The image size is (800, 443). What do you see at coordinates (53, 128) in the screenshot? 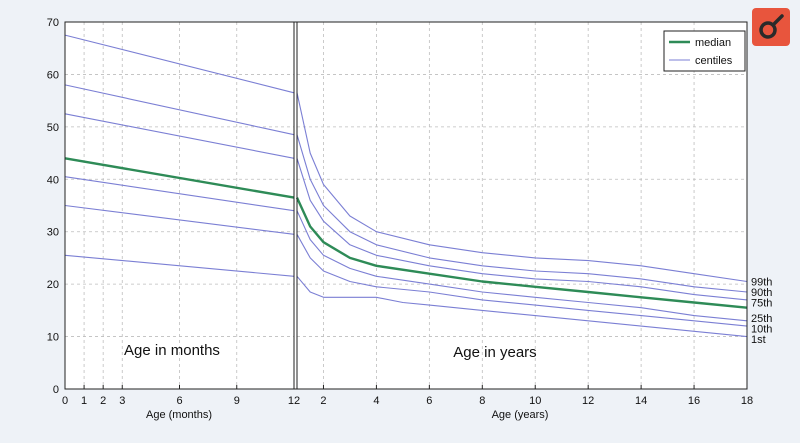
I see `y-tick-label-50: 50` at bounding box center [53, 128].